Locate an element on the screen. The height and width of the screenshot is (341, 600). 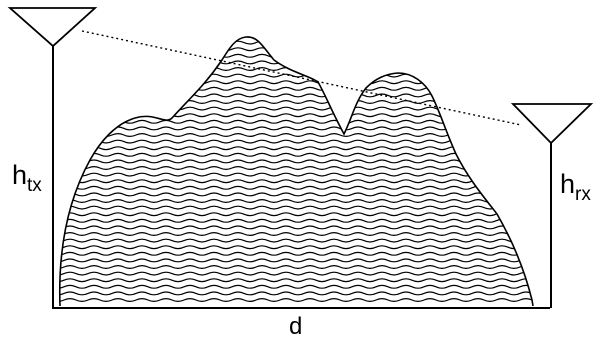
tx-height-subscript: tx is located at coordinates (34, 185).